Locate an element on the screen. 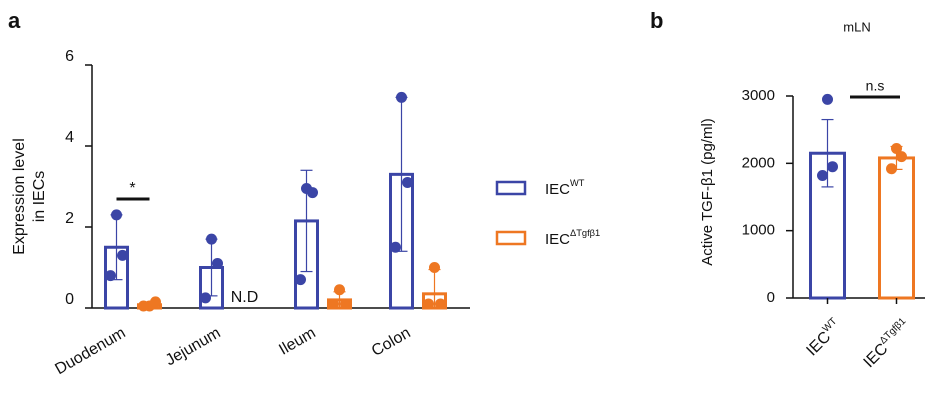 This screenshot has width=932, height=395. x-tick-label: Ileum is located at coordinates (297, 341).